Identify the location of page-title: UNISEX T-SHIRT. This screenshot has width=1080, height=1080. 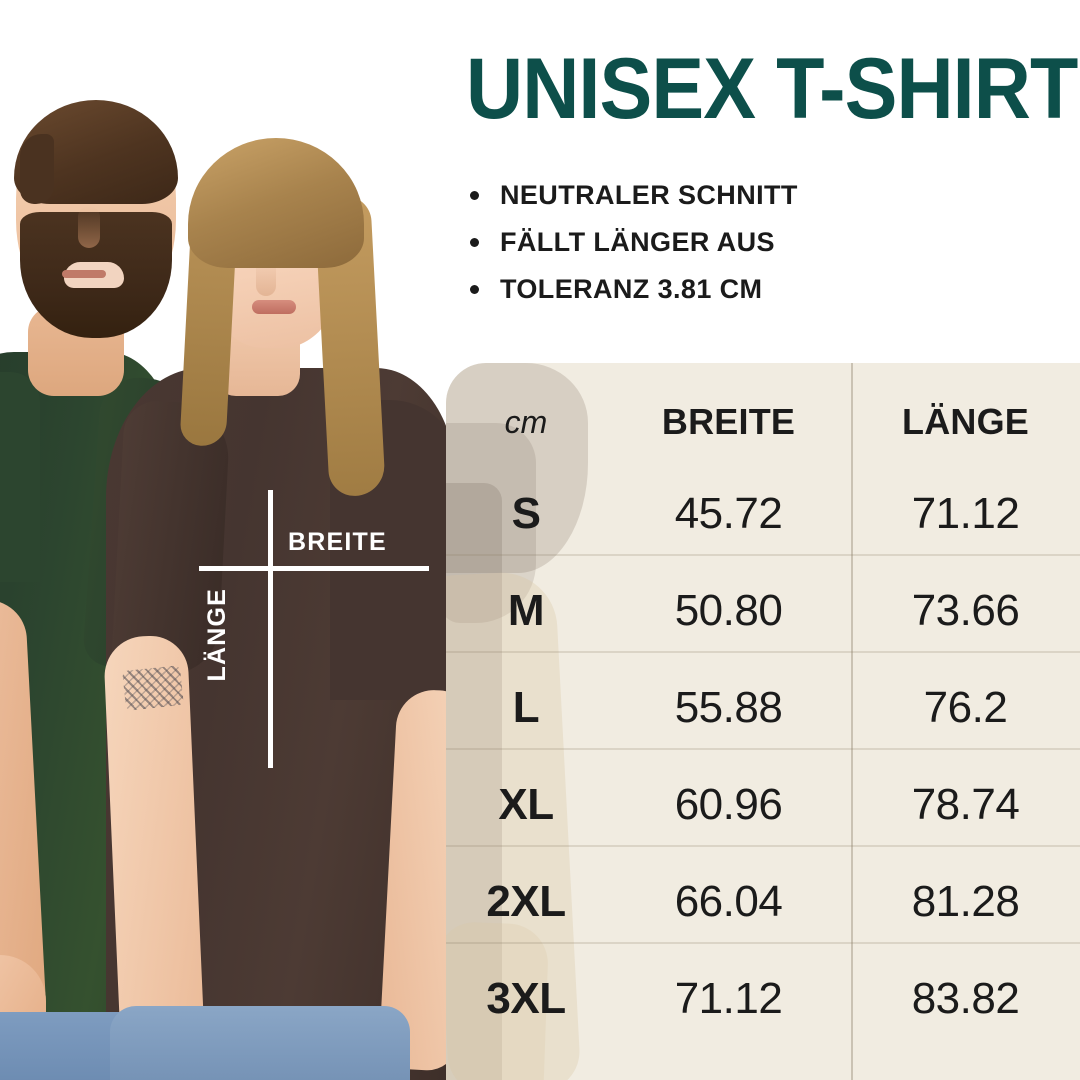
(772, 89).